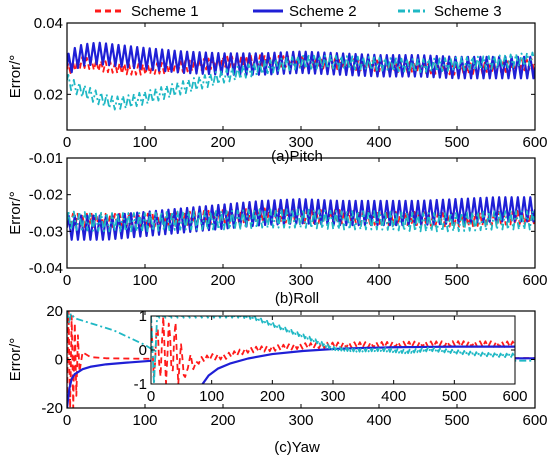  What do you see at coordinates (143, 316) in the screenshot?
I see `y-tick-label: 1` at bounding box center [143, 316].